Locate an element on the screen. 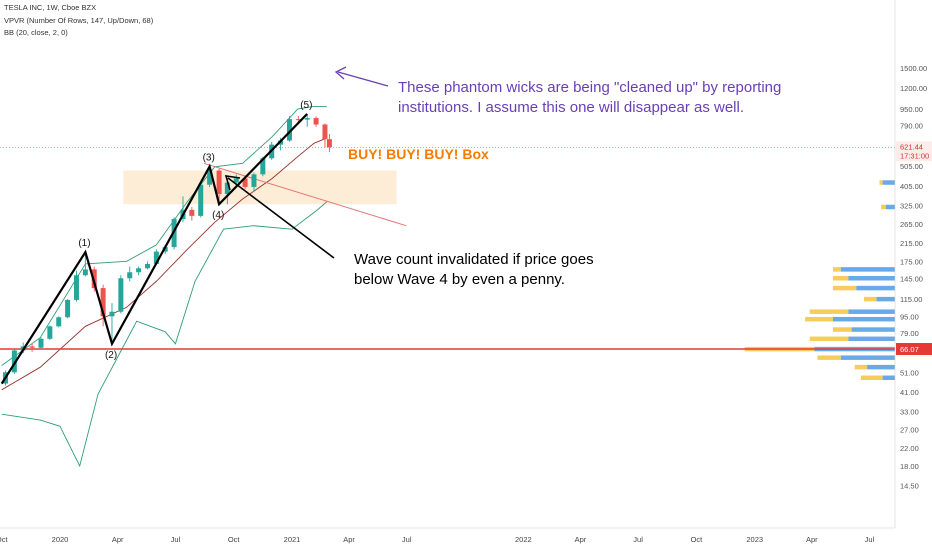  price-tick-label: 950.00 is located at coordinates (911, 109).